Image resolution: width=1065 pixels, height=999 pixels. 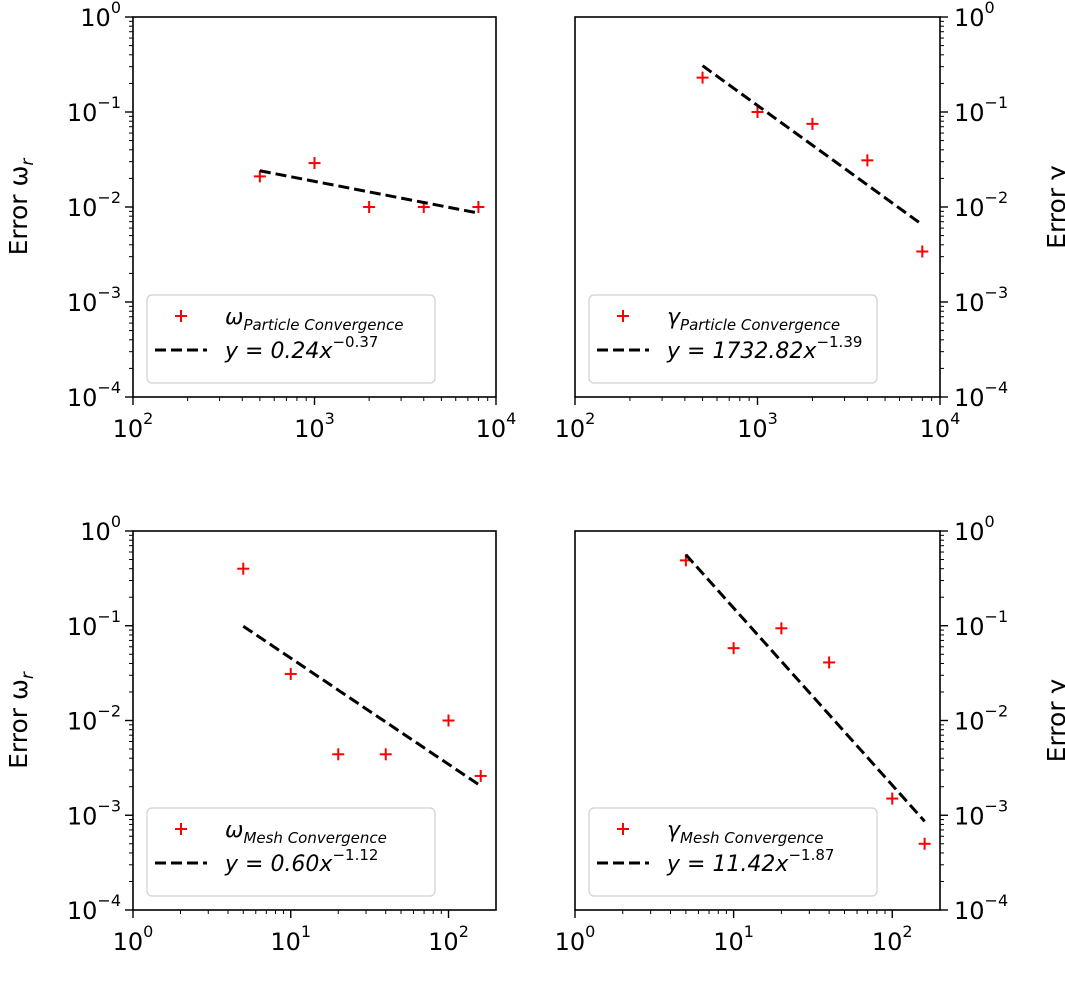 I want to click on legend-fit-label: y = 0.24x−0.37, so click(x=301, y=348).